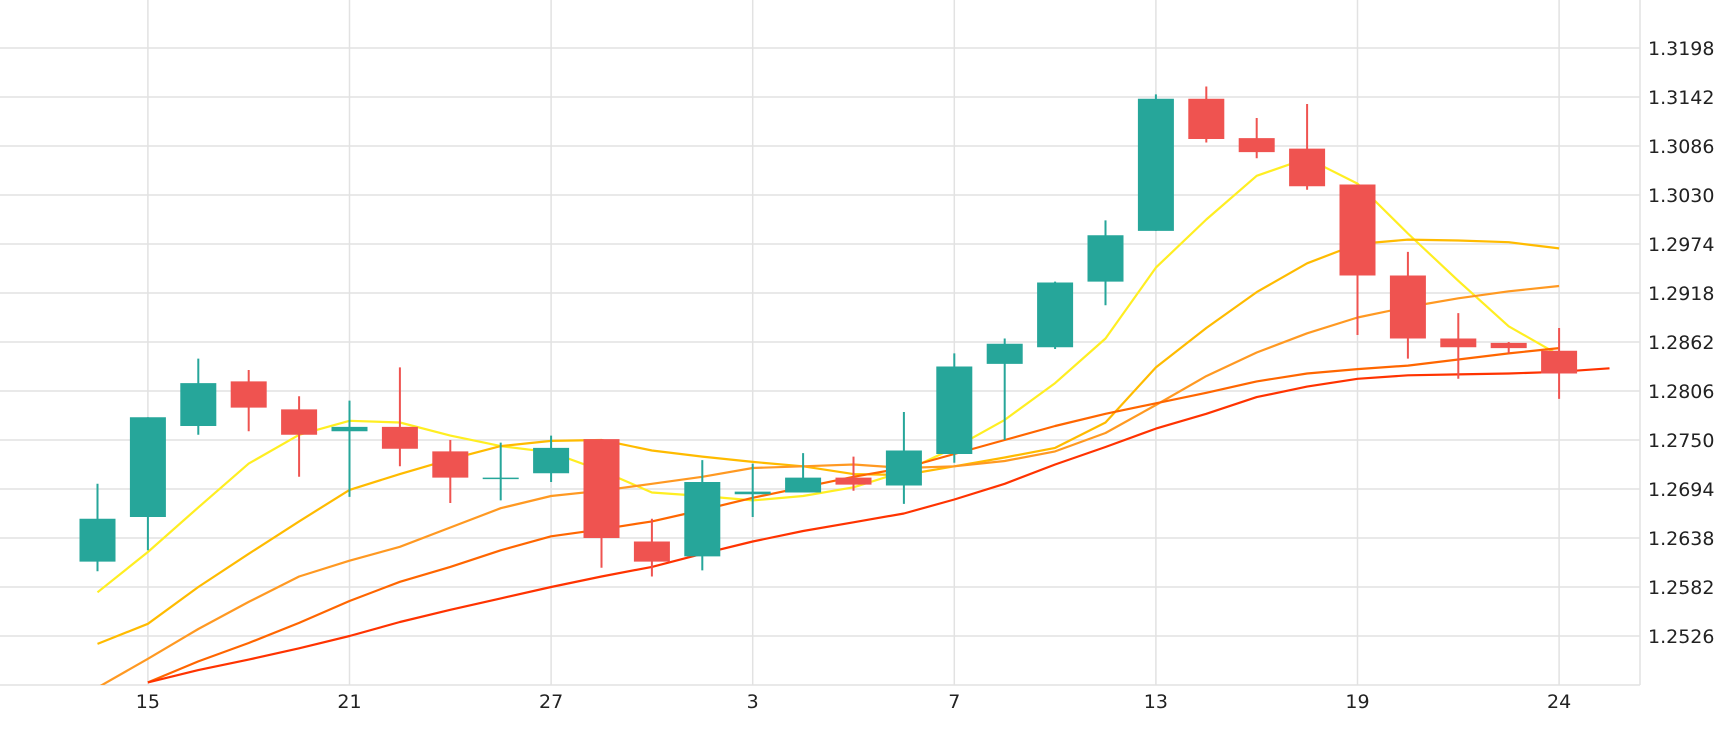 This screenshot has width=1730, height=730. Describe the element at coordinates (1156, 702) in the screenshot. I see `x-tick-label: 13` at that location.